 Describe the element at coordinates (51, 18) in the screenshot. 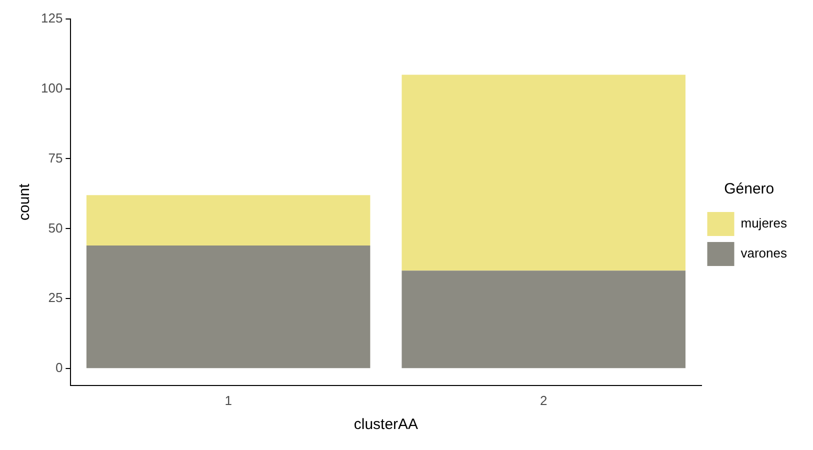

I see `y-tick-label: 125` at that location.